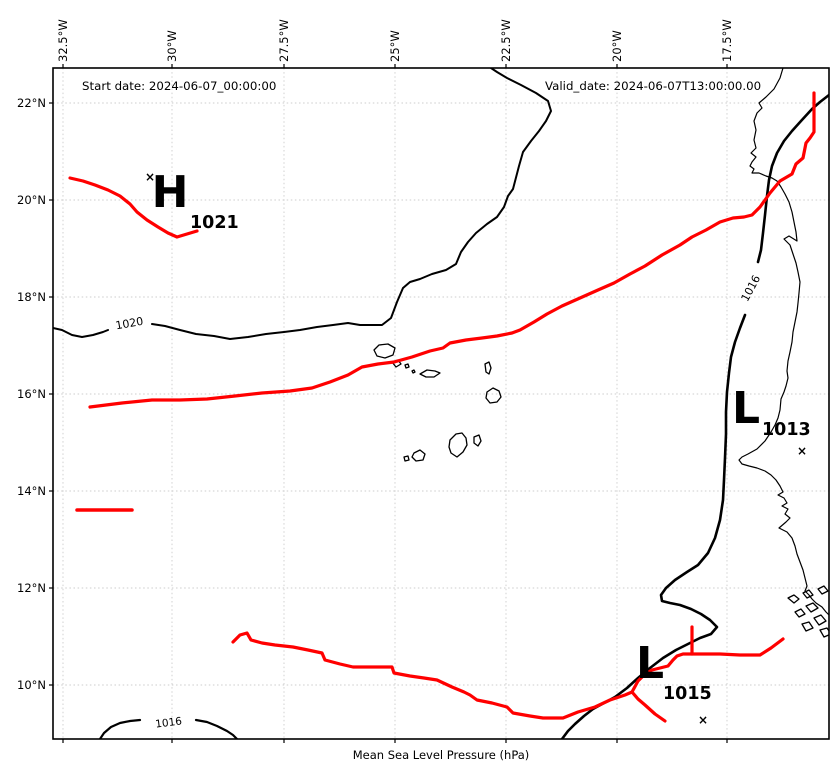 The height and width of the screenshot is (783, 837). I want to click on island-fogo, so click(418, 455).